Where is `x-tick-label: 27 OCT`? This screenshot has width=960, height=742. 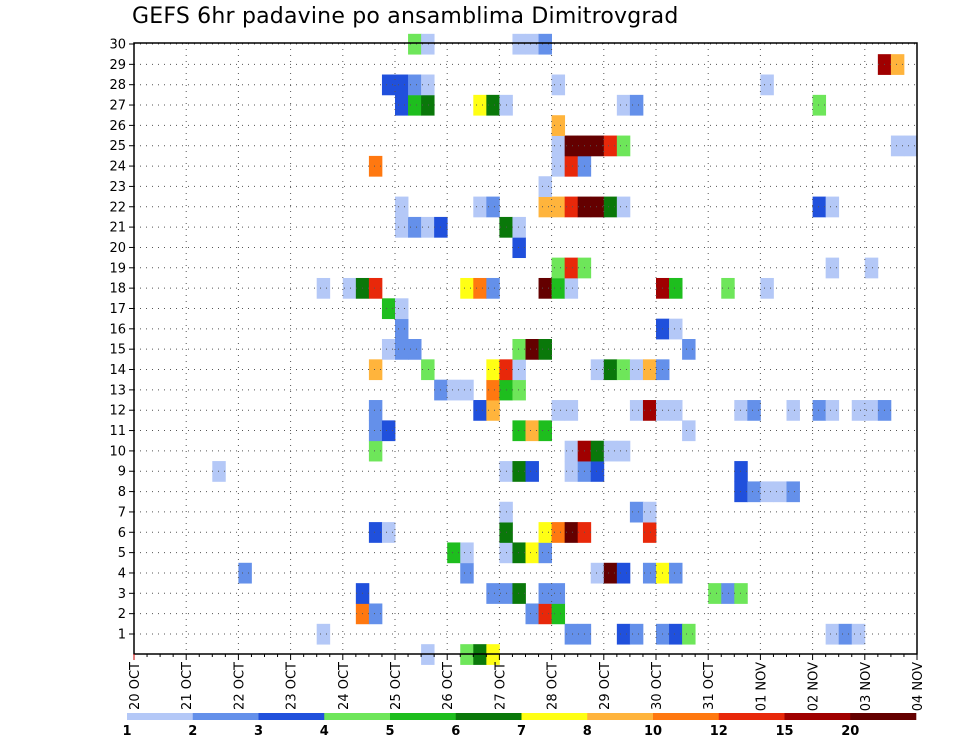 x-tick-label: 27 OCT is located at coordinates (500, 686).